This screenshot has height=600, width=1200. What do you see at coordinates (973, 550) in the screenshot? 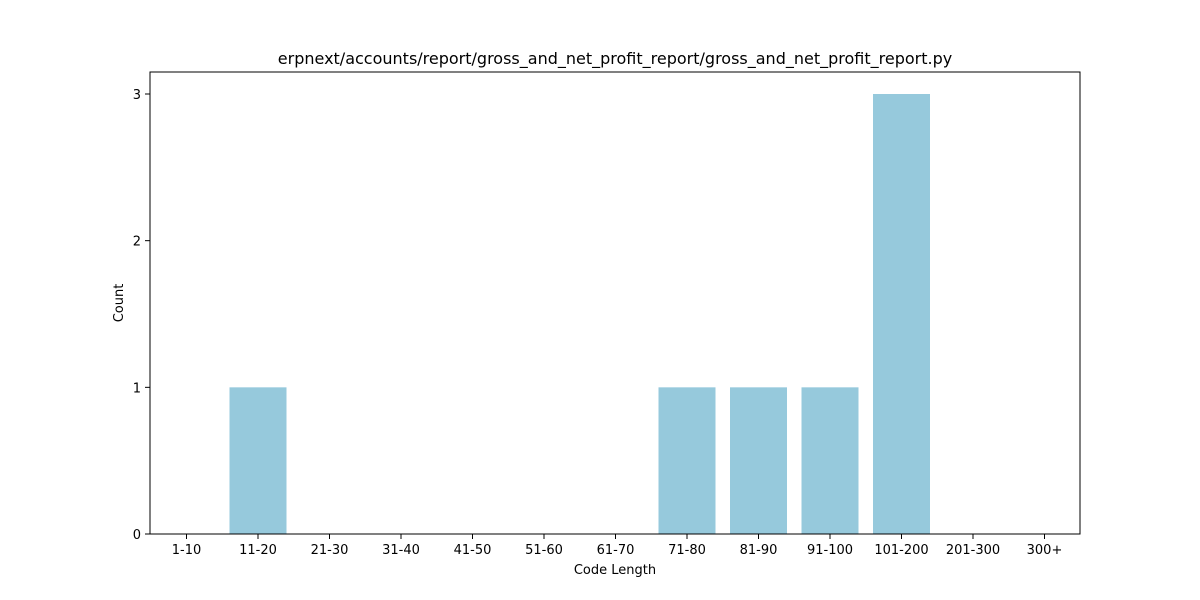
I see `x-tick-label: 201-300` at bounding box center [973, 550].